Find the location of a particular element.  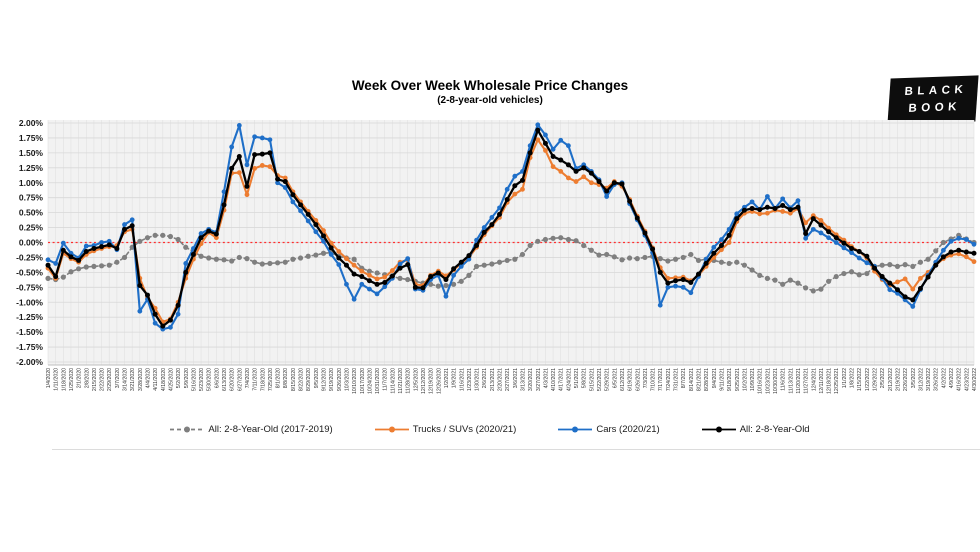

svg-text: 7/25/2020 is located at coordinates (271, 379).